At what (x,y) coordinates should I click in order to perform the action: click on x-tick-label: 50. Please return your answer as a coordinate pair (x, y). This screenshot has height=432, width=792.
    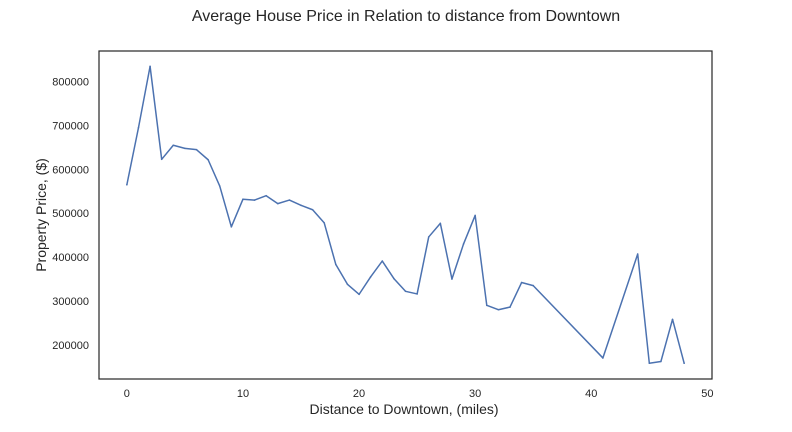
    Looking at the image, I should click on (707, 394).